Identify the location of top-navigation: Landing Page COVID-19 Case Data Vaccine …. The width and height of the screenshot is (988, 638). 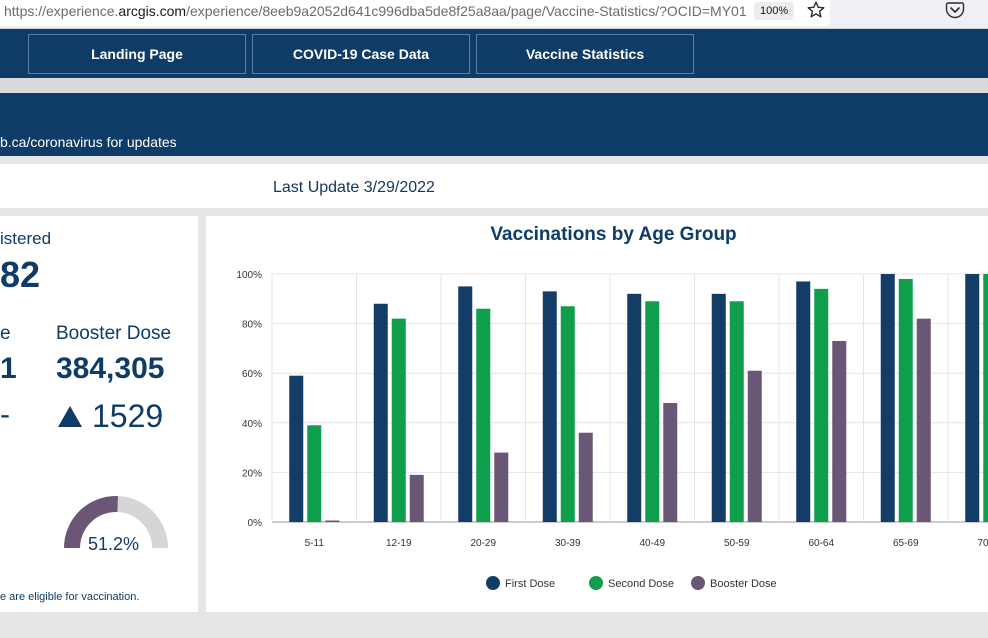
(494, 53).